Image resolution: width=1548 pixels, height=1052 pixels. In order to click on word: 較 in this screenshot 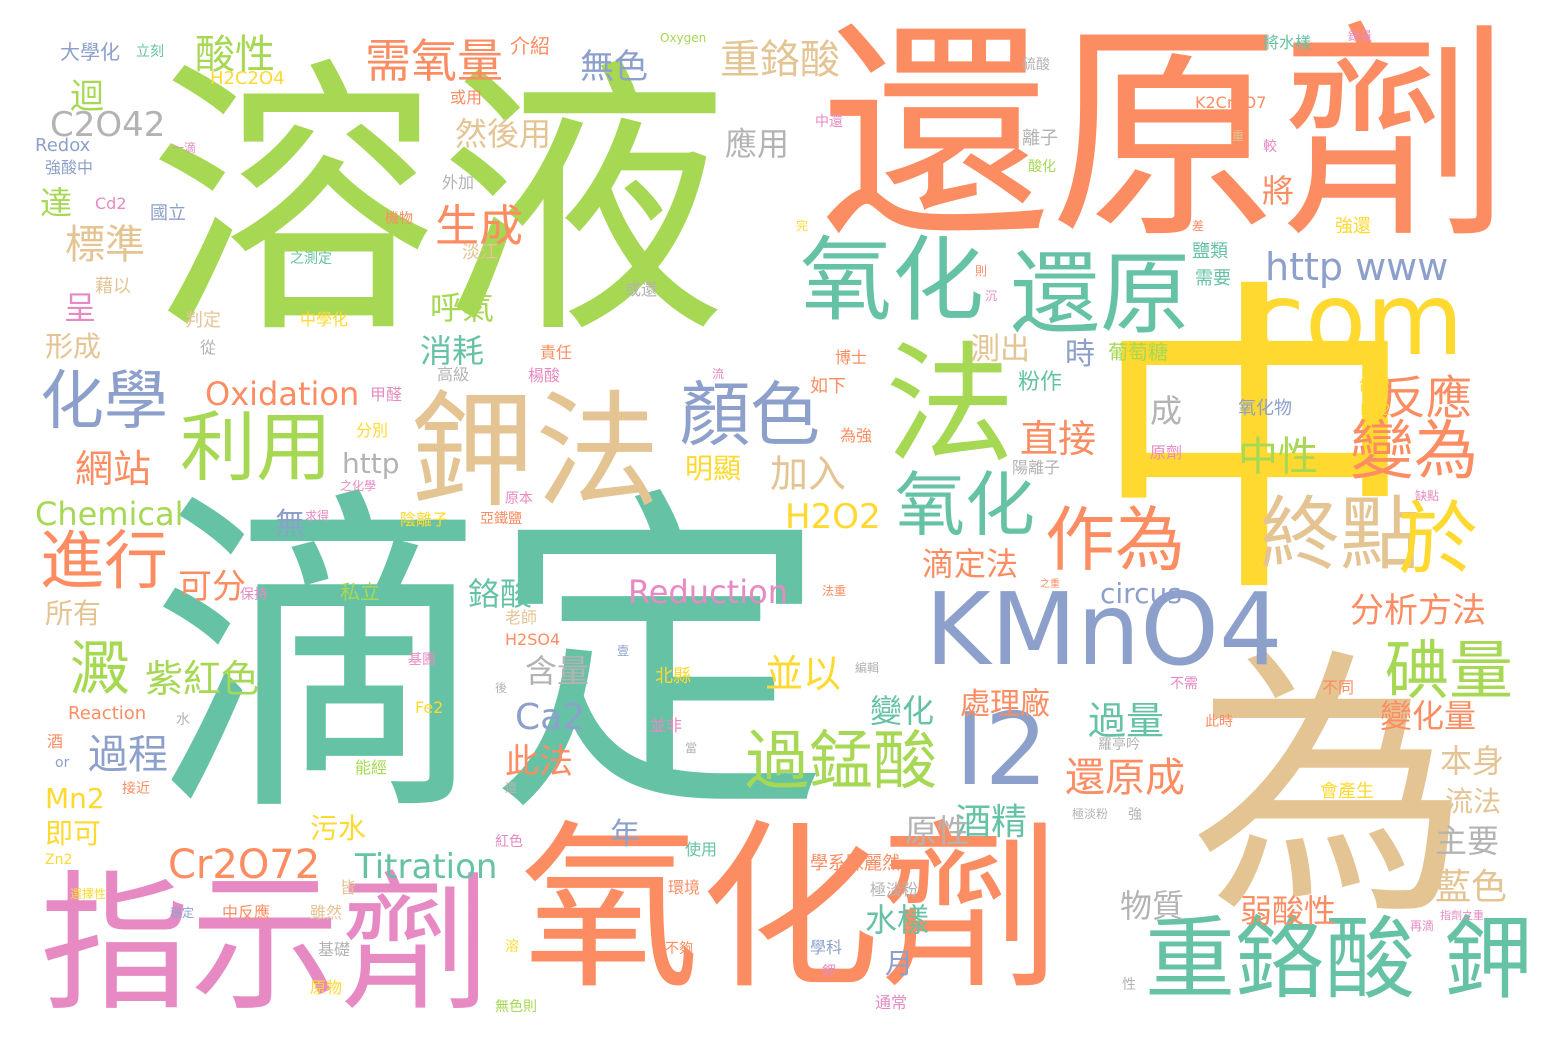, I will do `click(1270, 147)`.